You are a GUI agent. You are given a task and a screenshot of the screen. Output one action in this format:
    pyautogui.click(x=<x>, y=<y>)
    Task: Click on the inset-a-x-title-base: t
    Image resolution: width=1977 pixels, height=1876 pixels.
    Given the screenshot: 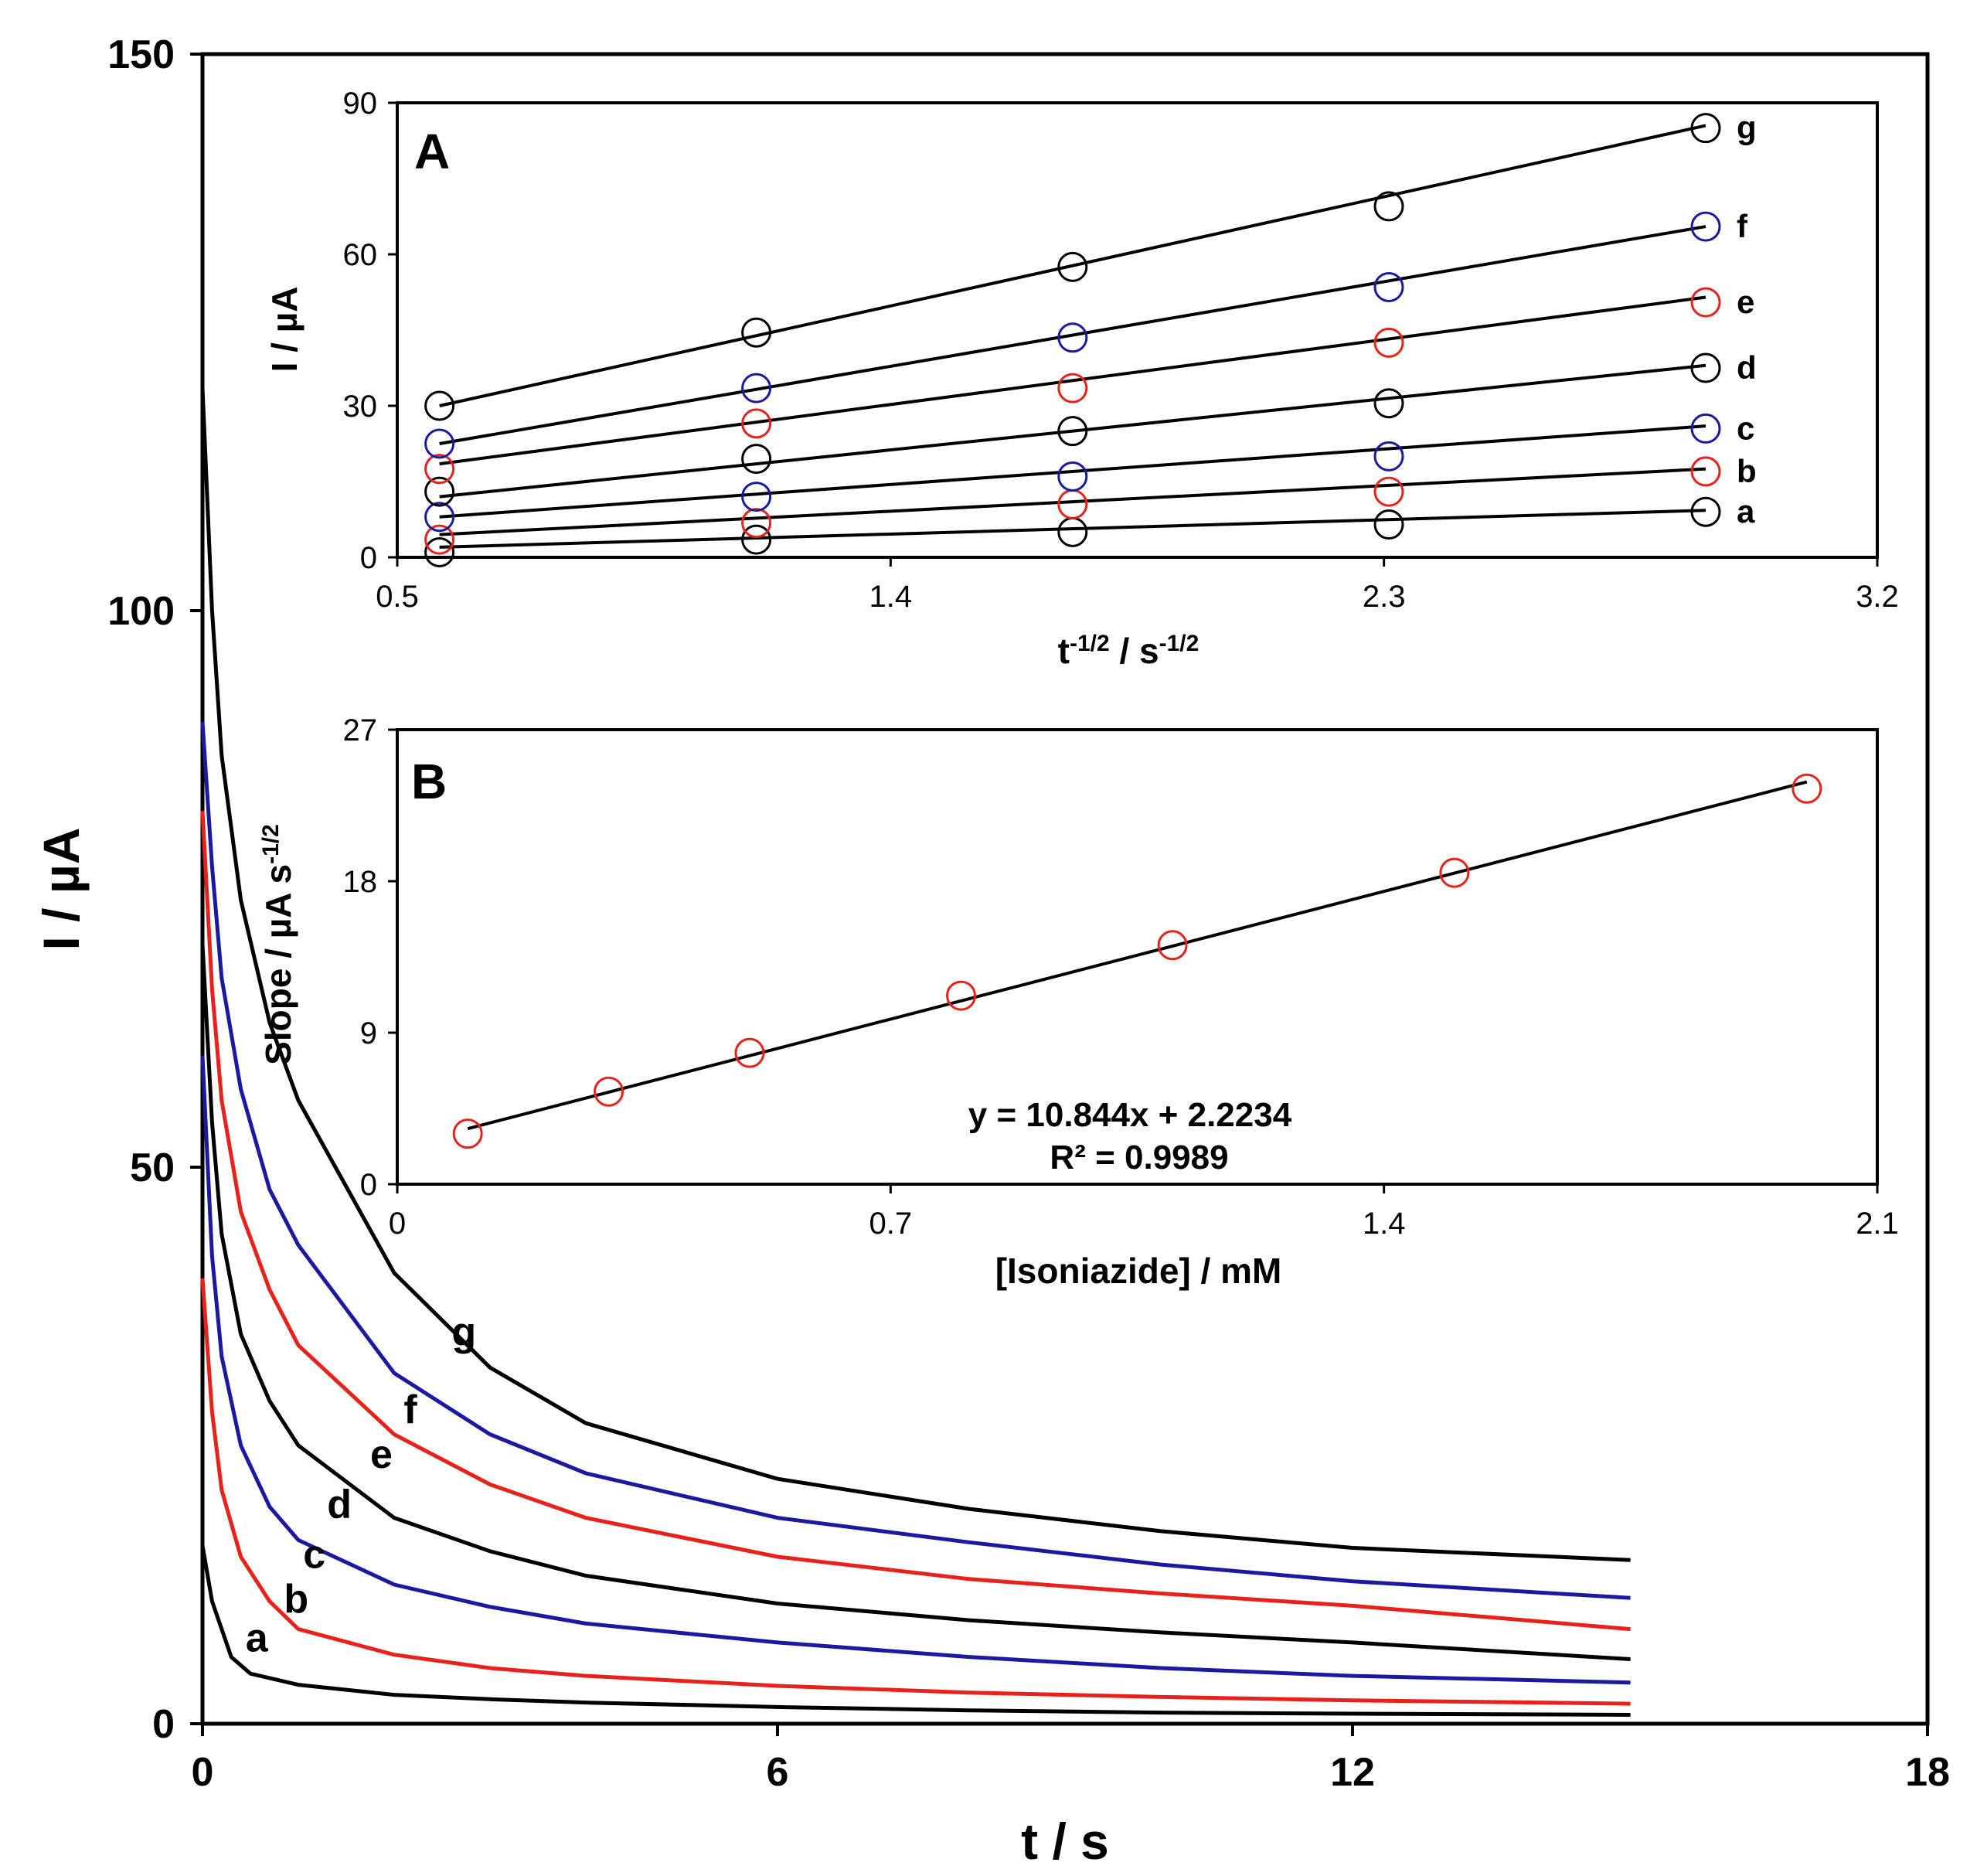 What is the action you would take?
    pyautogui.click(x=1064, y=651)
    